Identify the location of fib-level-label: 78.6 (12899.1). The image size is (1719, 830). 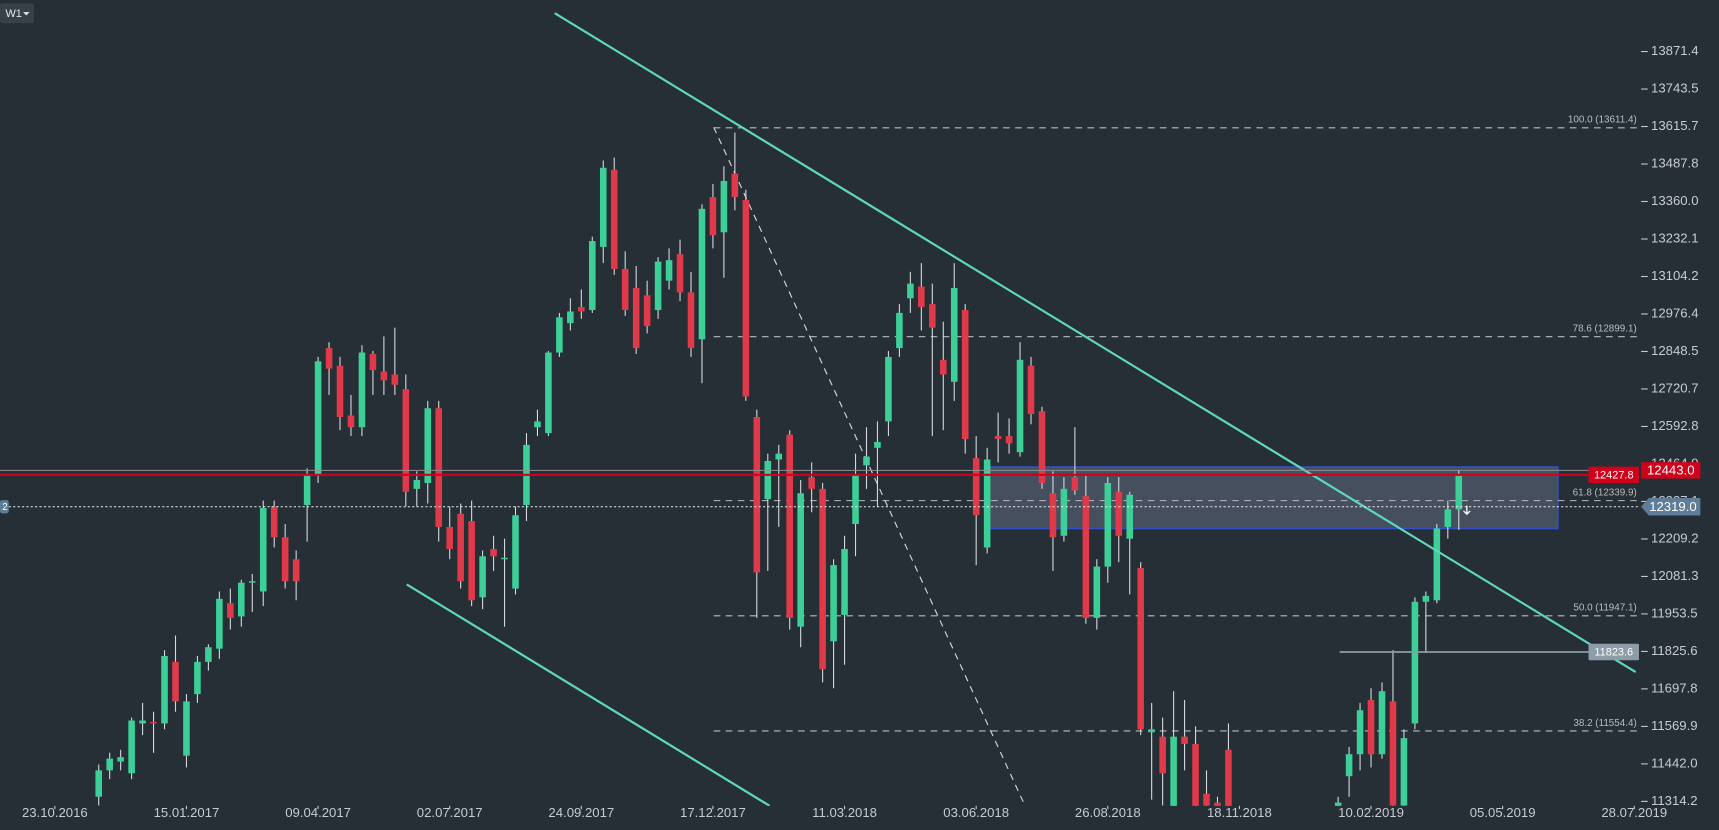
(1605, 329).